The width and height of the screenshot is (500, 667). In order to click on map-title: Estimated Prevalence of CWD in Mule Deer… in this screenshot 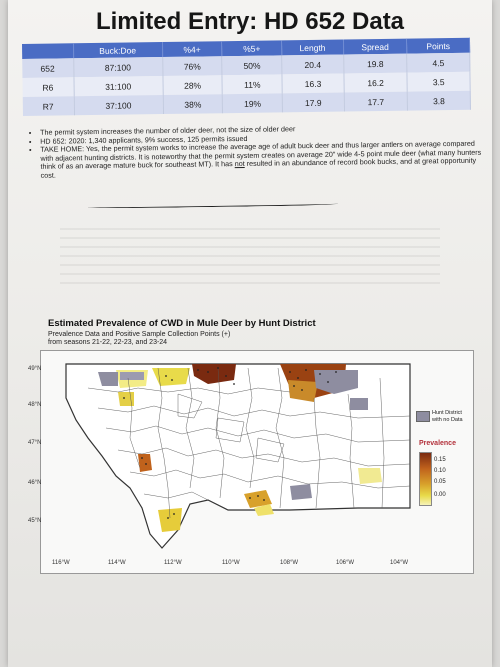, I will do `click(182, 323)`.